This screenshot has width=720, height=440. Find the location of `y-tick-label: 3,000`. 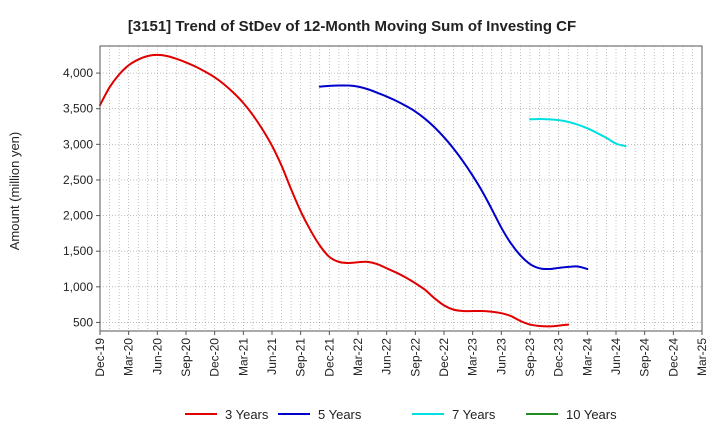

y-tick-label: 3,000 is located at coordinates (78, 144).